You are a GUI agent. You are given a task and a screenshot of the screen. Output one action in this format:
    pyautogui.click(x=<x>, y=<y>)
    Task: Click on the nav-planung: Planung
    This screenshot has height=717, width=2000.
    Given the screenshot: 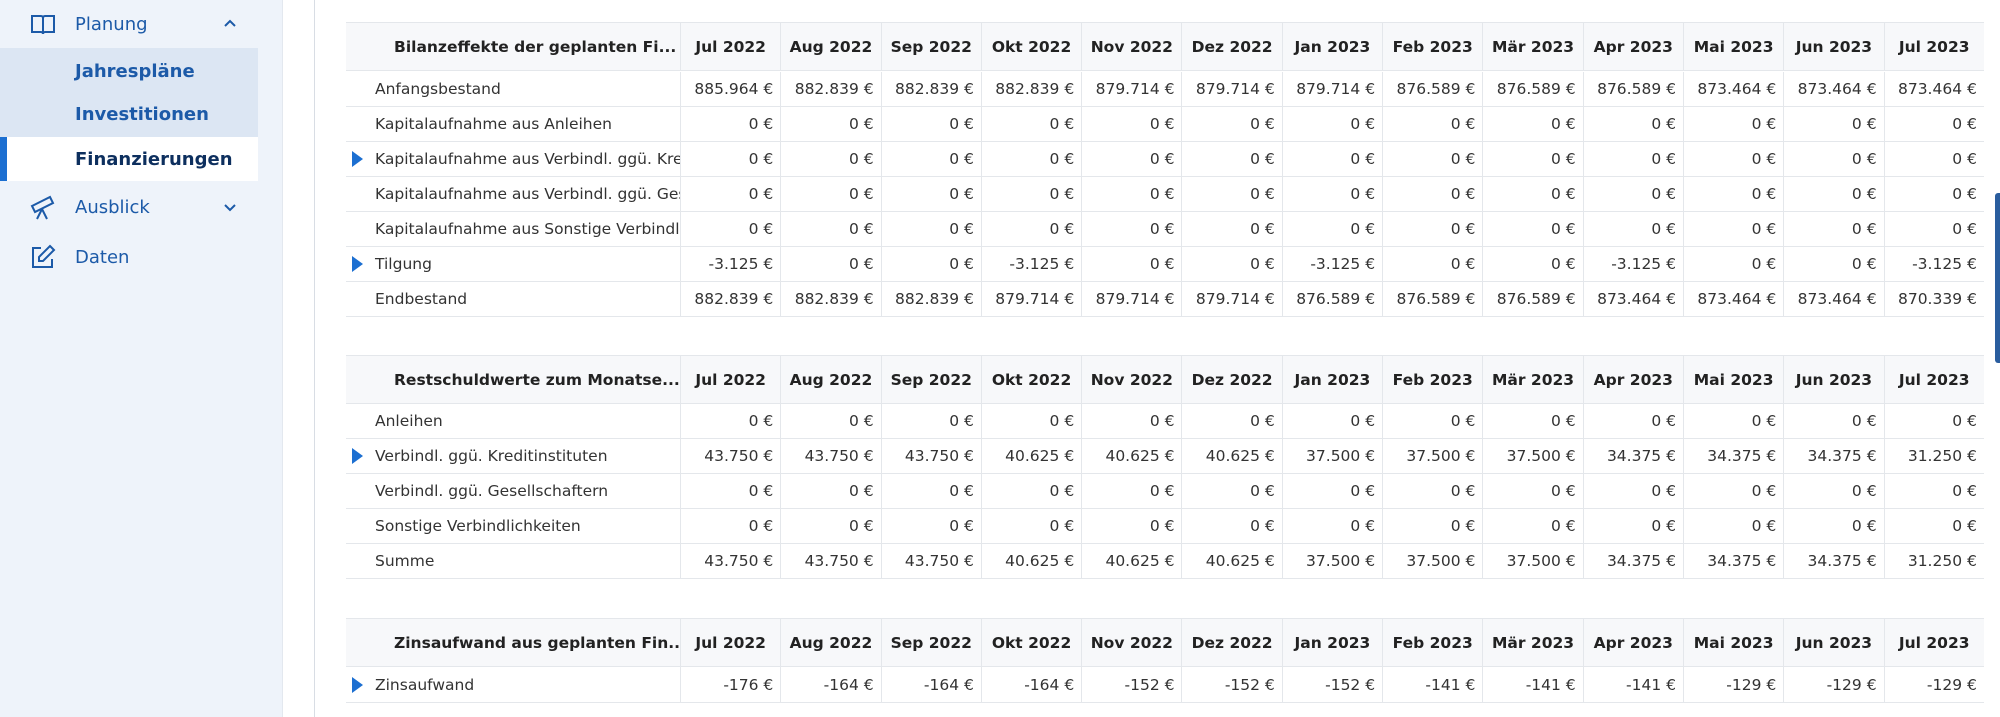 What is the action you would take?
    pyautogui.click(x=129, y=24)
    